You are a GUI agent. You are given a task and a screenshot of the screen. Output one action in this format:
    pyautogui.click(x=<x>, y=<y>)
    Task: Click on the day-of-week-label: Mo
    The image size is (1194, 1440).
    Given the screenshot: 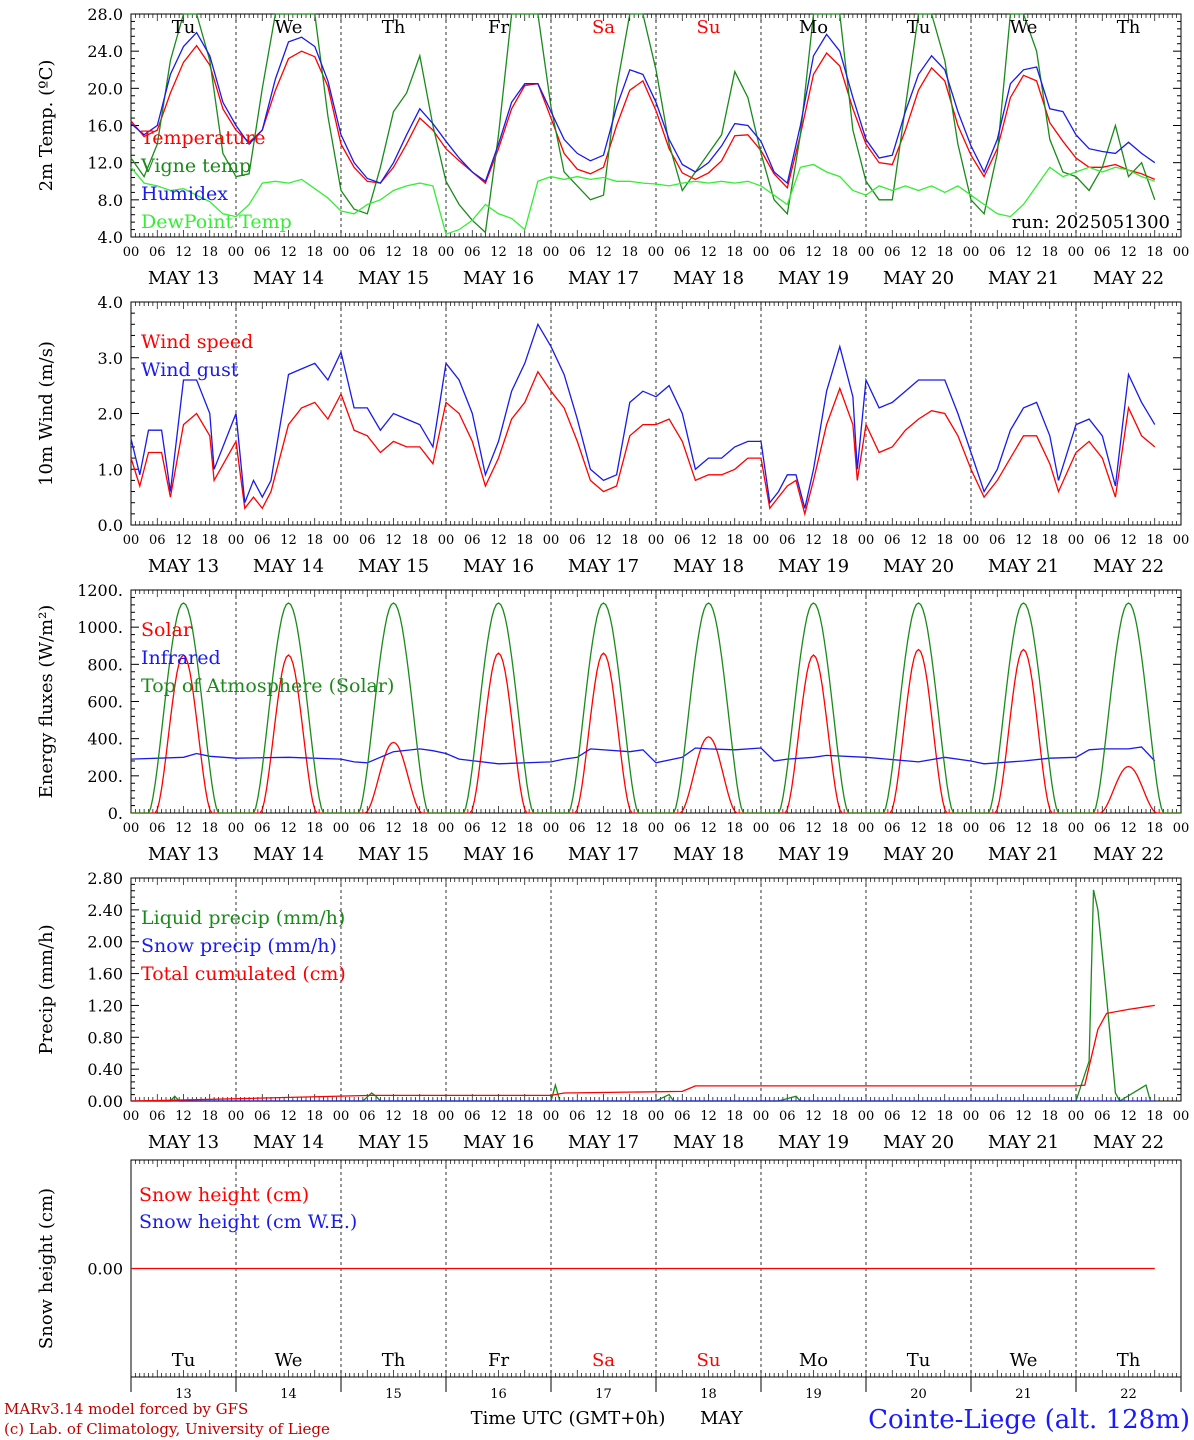 What is the action you would take?
    pyautogui.click(x=813, y=1360)
    